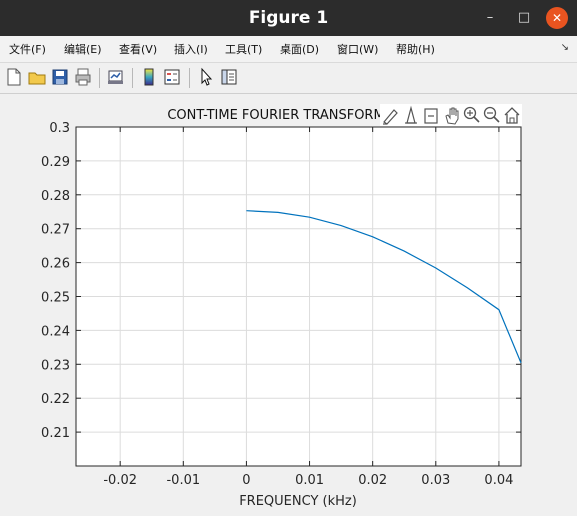 The image size is (577, 516). I want to click on pan-icon, so click(452, 116).